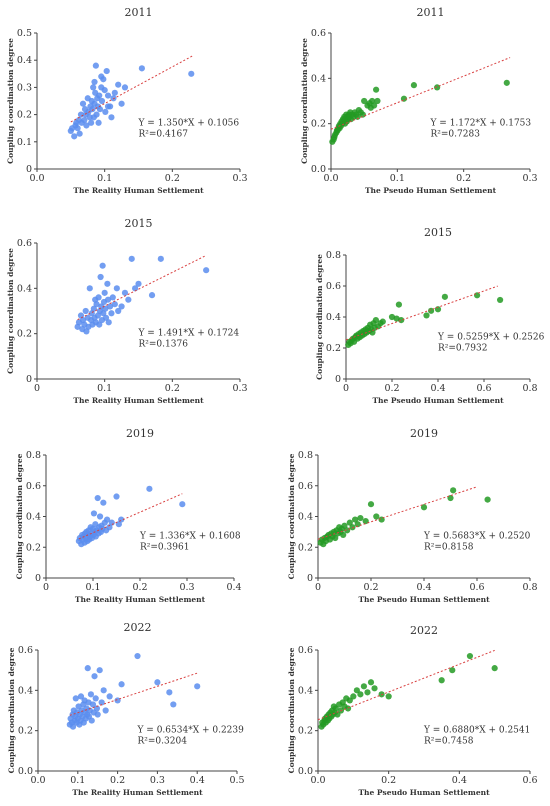  I want to click on r-squared-label: R²=0.3204, so click(163, 741).